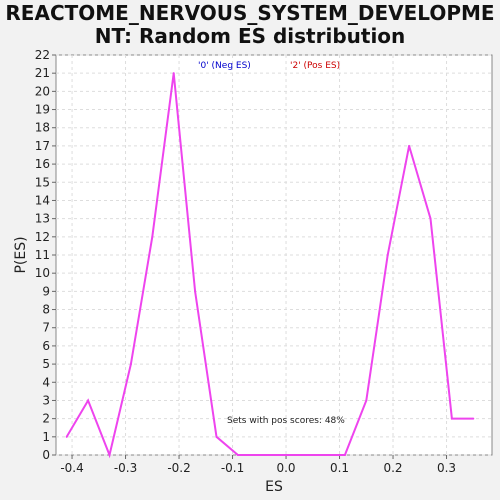 Image resolution: width=500 pixels, height=500 pixels. I want to click on y-axis-label: P(ES), so click(21, 254).